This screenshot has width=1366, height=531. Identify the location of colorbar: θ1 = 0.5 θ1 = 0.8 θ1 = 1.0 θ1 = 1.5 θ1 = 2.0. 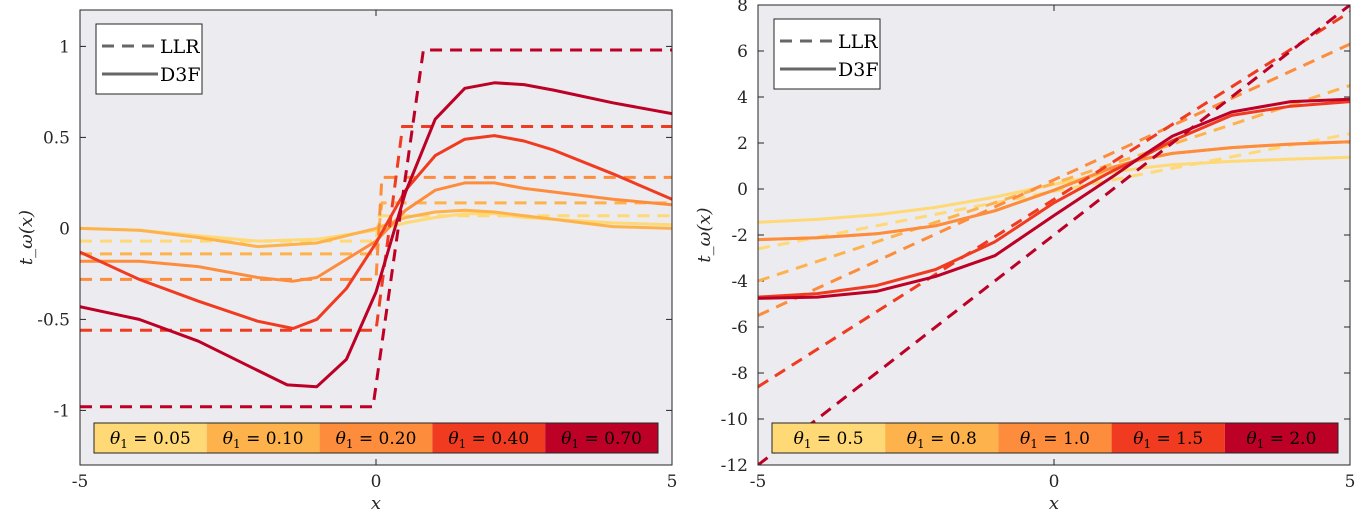
(1055, 438).